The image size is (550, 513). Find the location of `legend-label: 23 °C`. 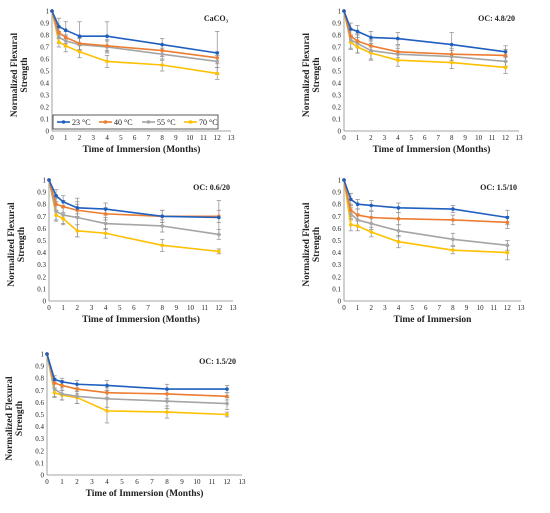

legend-label: 23 °C is located at coordinates (81, 122).